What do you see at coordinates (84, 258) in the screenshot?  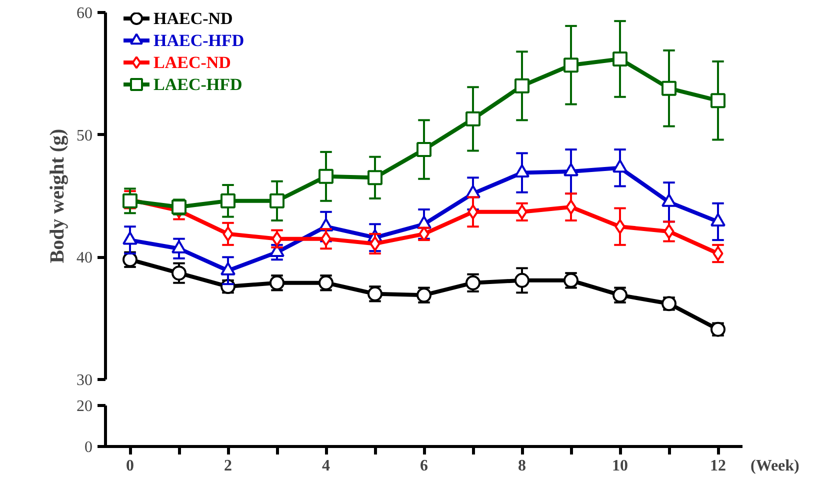 I see `y-tick-label: 40` at bounding box center [84, 258].